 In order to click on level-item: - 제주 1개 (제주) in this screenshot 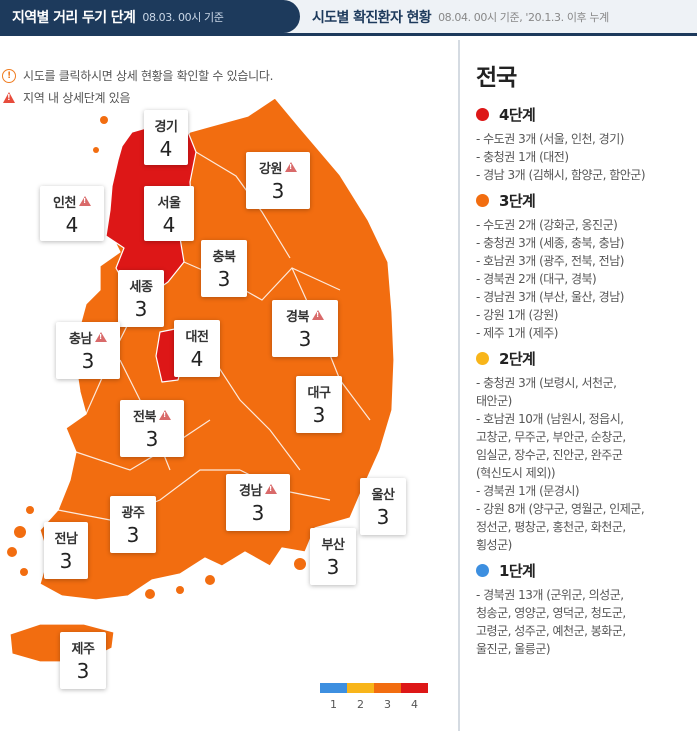, I will do `click(517, 333)`.